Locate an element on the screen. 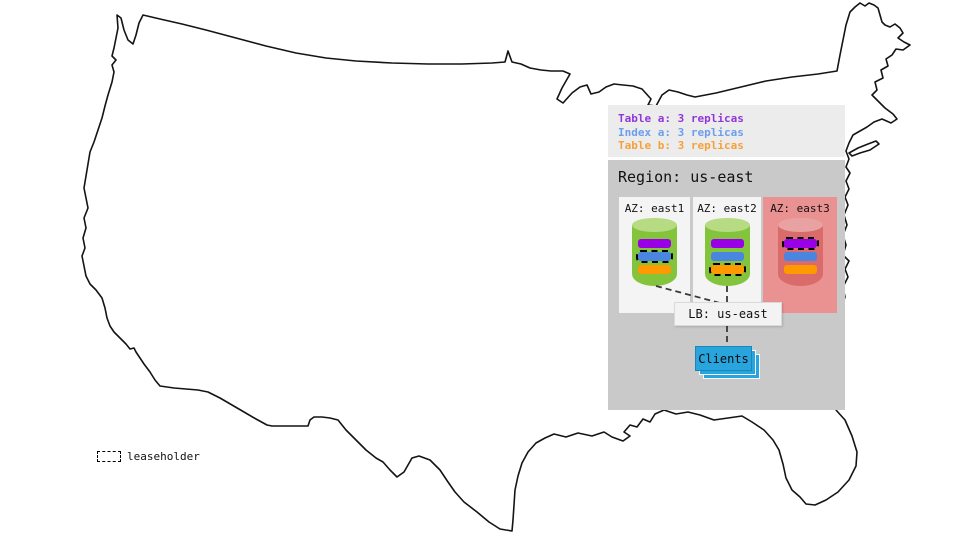 This screenshot has height=540, width=960. region-title: Region: us-east is located at coordinates (686, 177).